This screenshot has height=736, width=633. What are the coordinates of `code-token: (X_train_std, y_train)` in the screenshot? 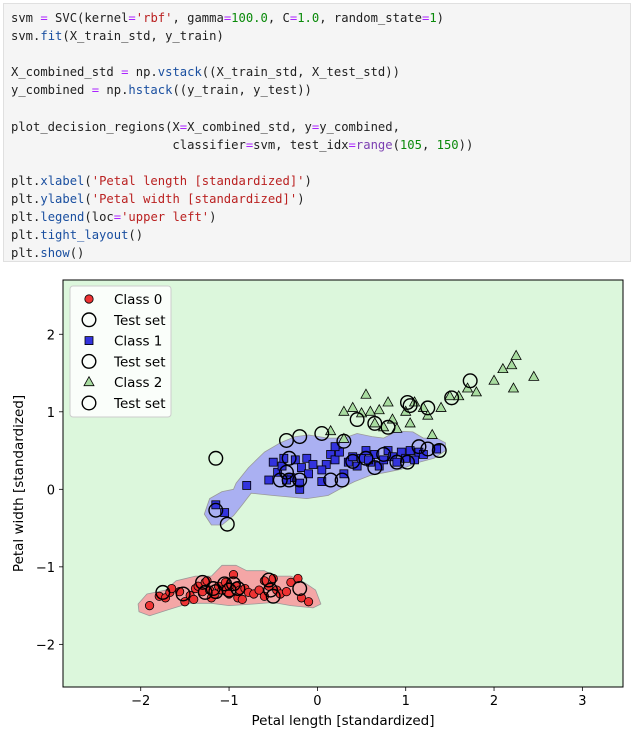 It's located at (143, 36).